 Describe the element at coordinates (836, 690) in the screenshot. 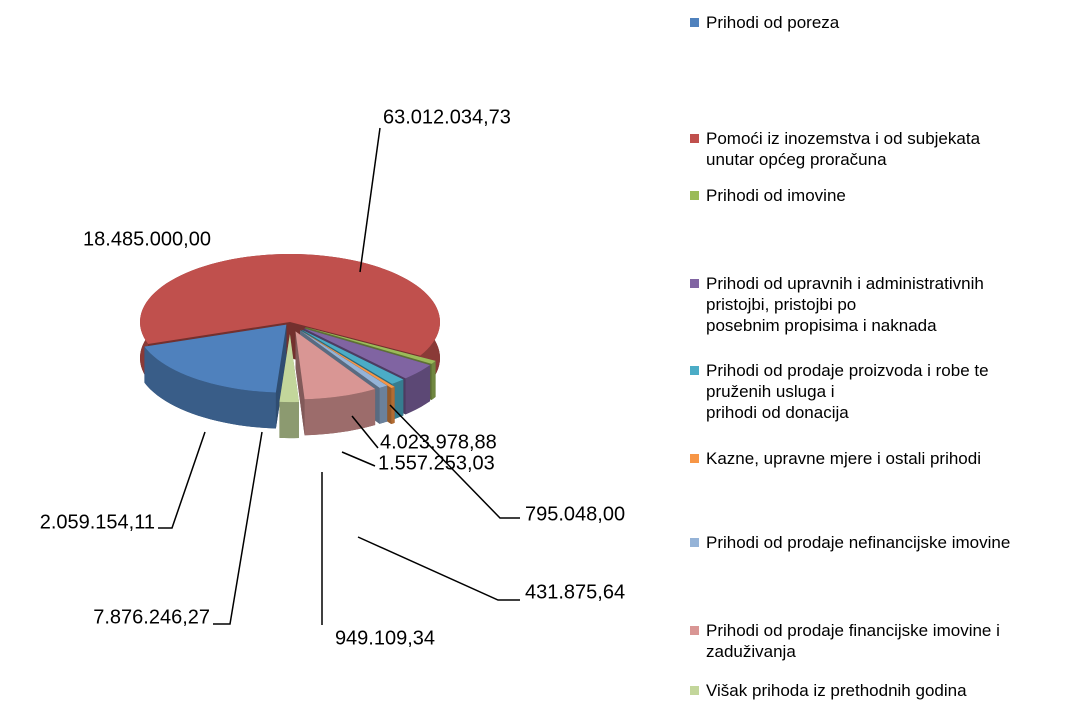

I see `legend-label: Višak prihoda iz prethodnih godina` at that location.